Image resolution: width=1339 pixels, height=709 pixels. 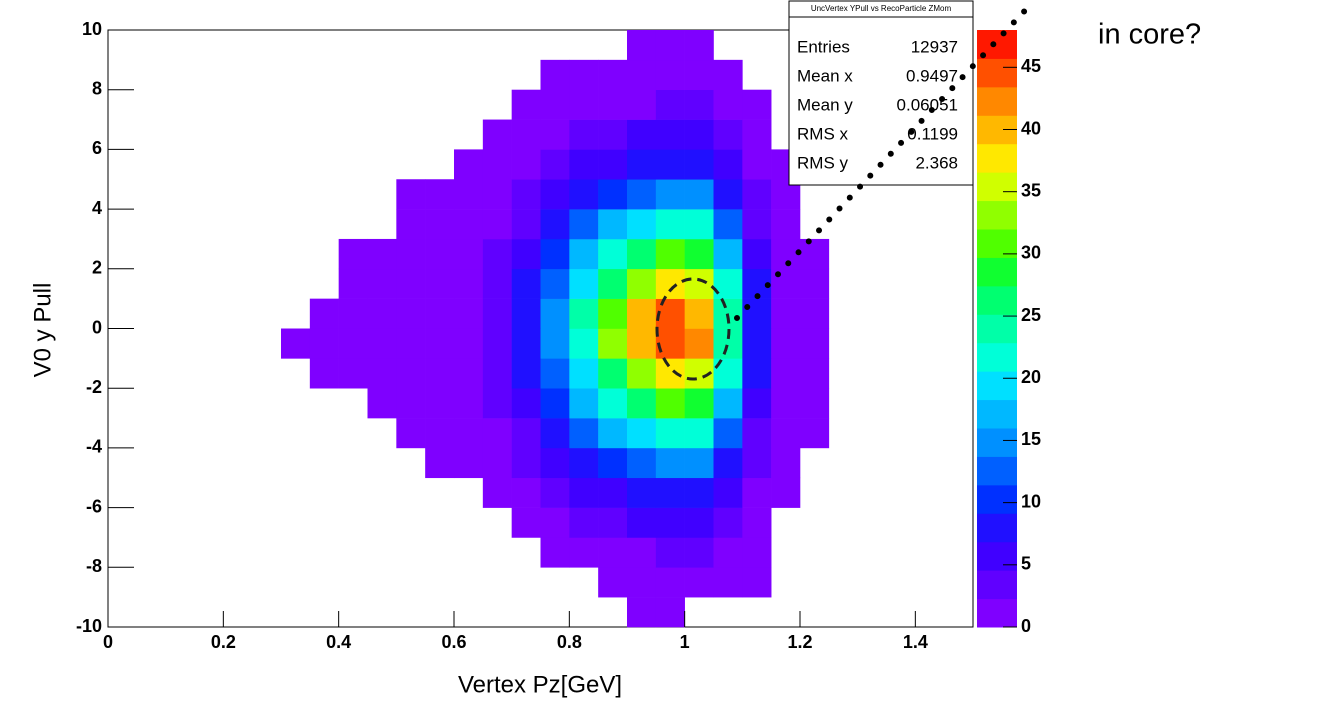 I want to click on x-tick-label: 1.4, so click(x=915, y=642).